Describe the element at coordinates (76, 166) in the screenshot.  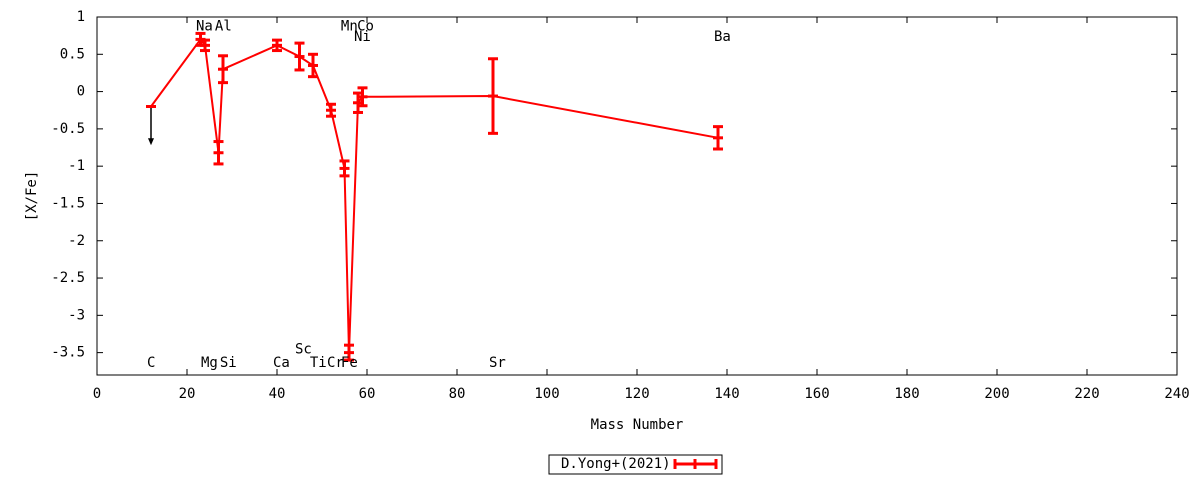
I see `y-tick-label: -1` at that location.